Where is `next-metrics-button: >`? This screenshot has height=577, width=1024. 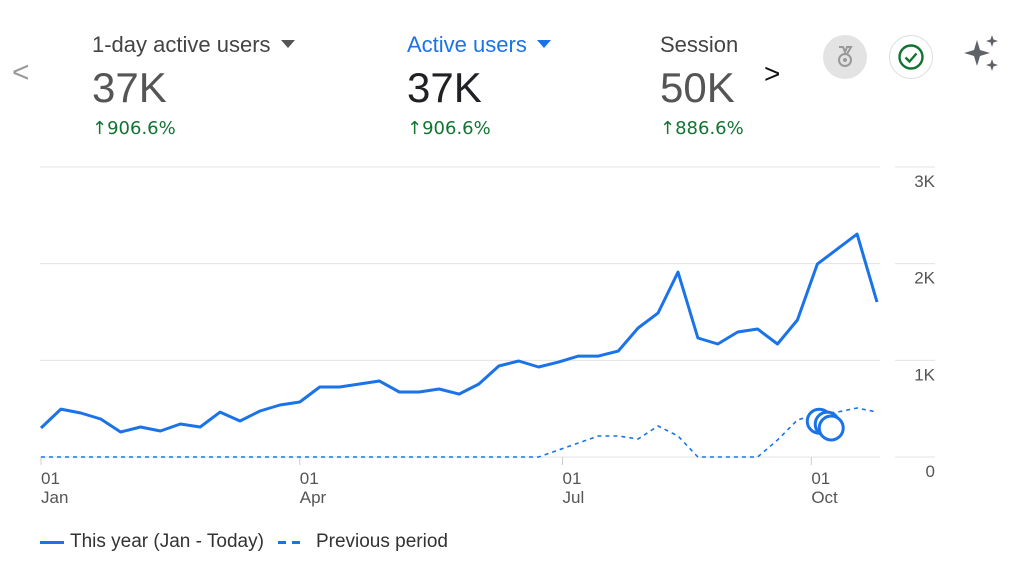 next-metrics-button: > is located at coordinates (772, 73).